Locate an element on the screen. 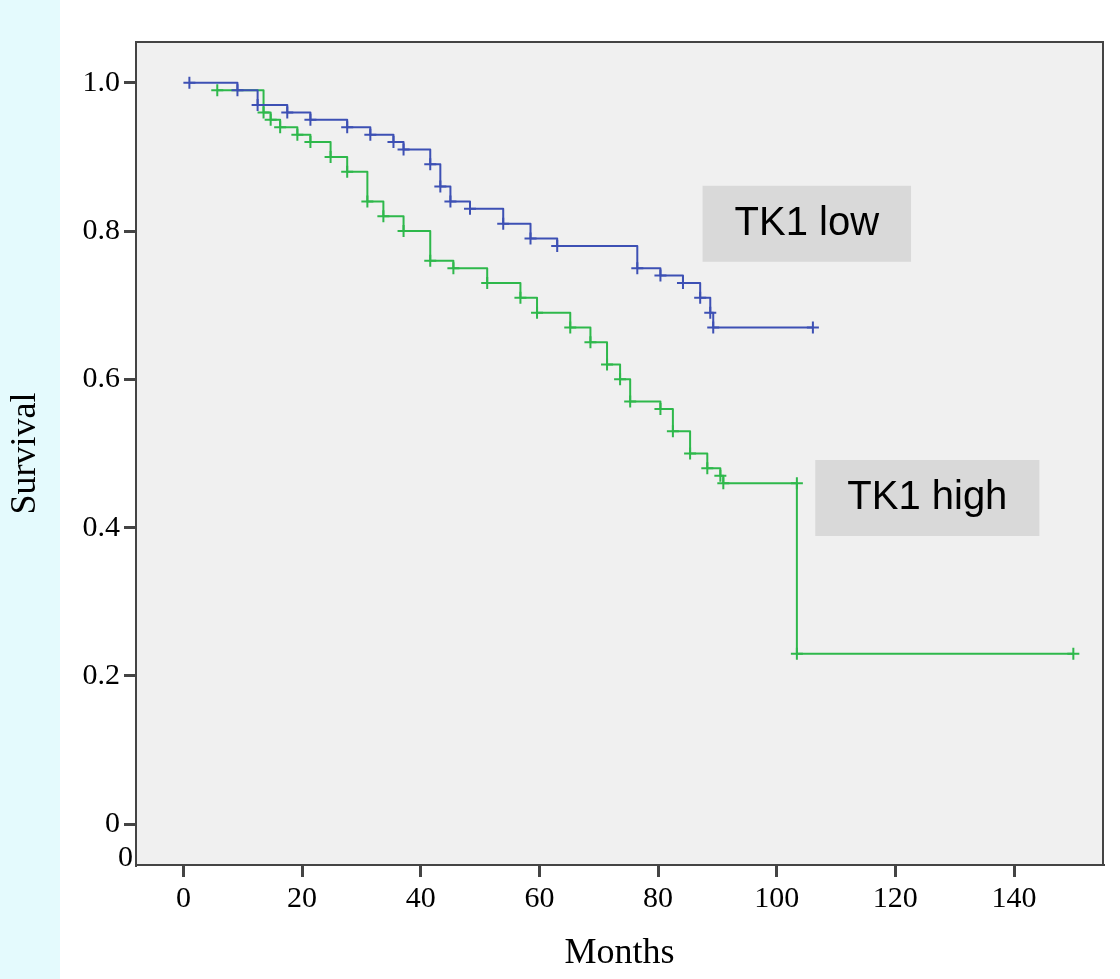 The image size is (1120, 979). x-tick-label: 0 is located at coordinates (183, 896).